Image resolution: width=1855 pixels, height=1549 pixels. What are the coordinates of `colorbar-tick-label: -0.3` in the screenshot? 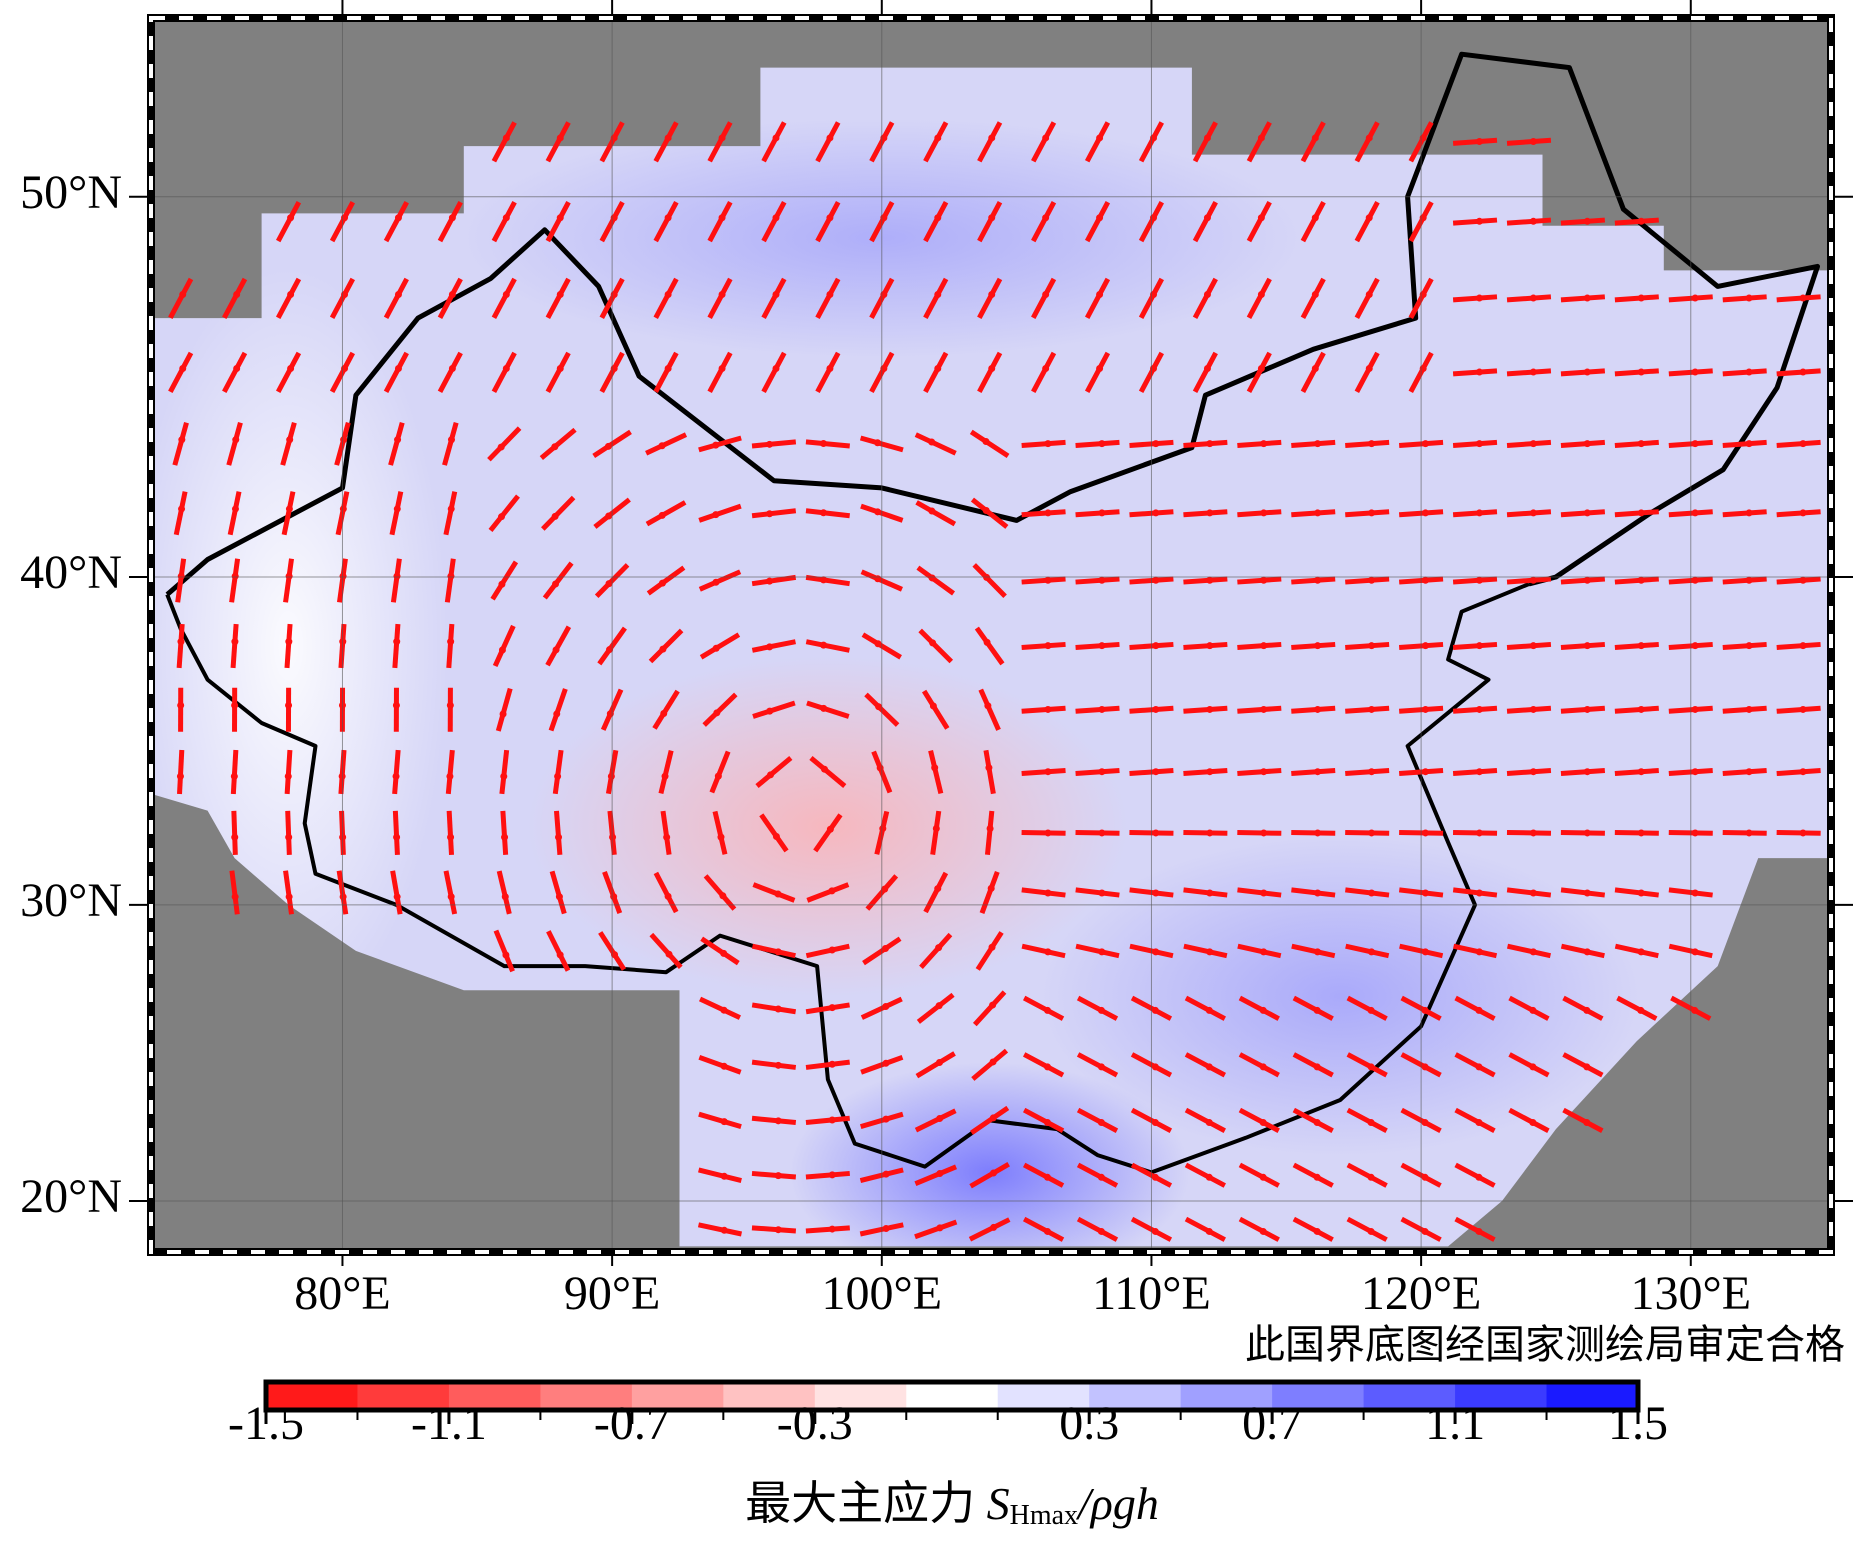 It's located at (815, 1423).